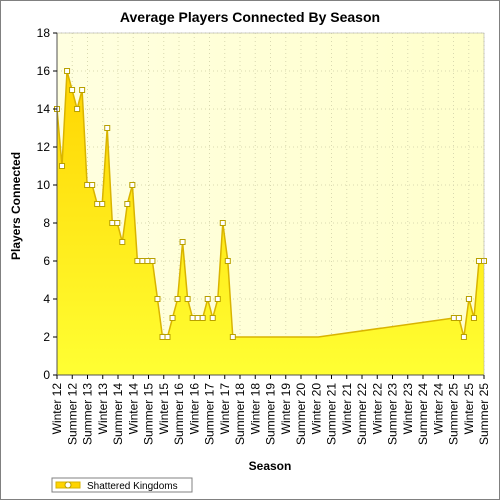 This screenshot has width=500, height=500. Describe the element at coordinates (240, 414) in the screenshot. I see `x-tick-label: Summer 18` at that location.